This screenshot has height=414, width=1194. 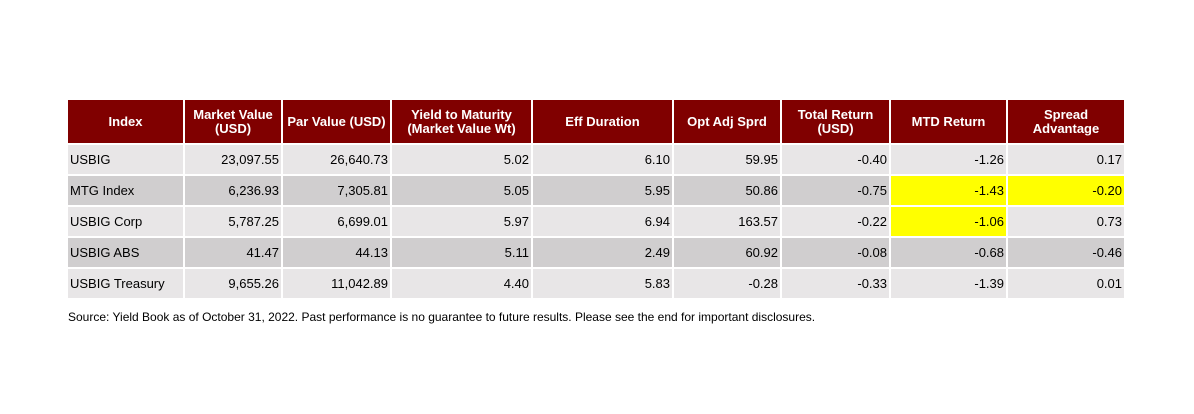 What do you see at coordinates (727, 122) in the screenshot?
I see `column-header: Opt Adj Sprd` at bounding box center [727, 122].